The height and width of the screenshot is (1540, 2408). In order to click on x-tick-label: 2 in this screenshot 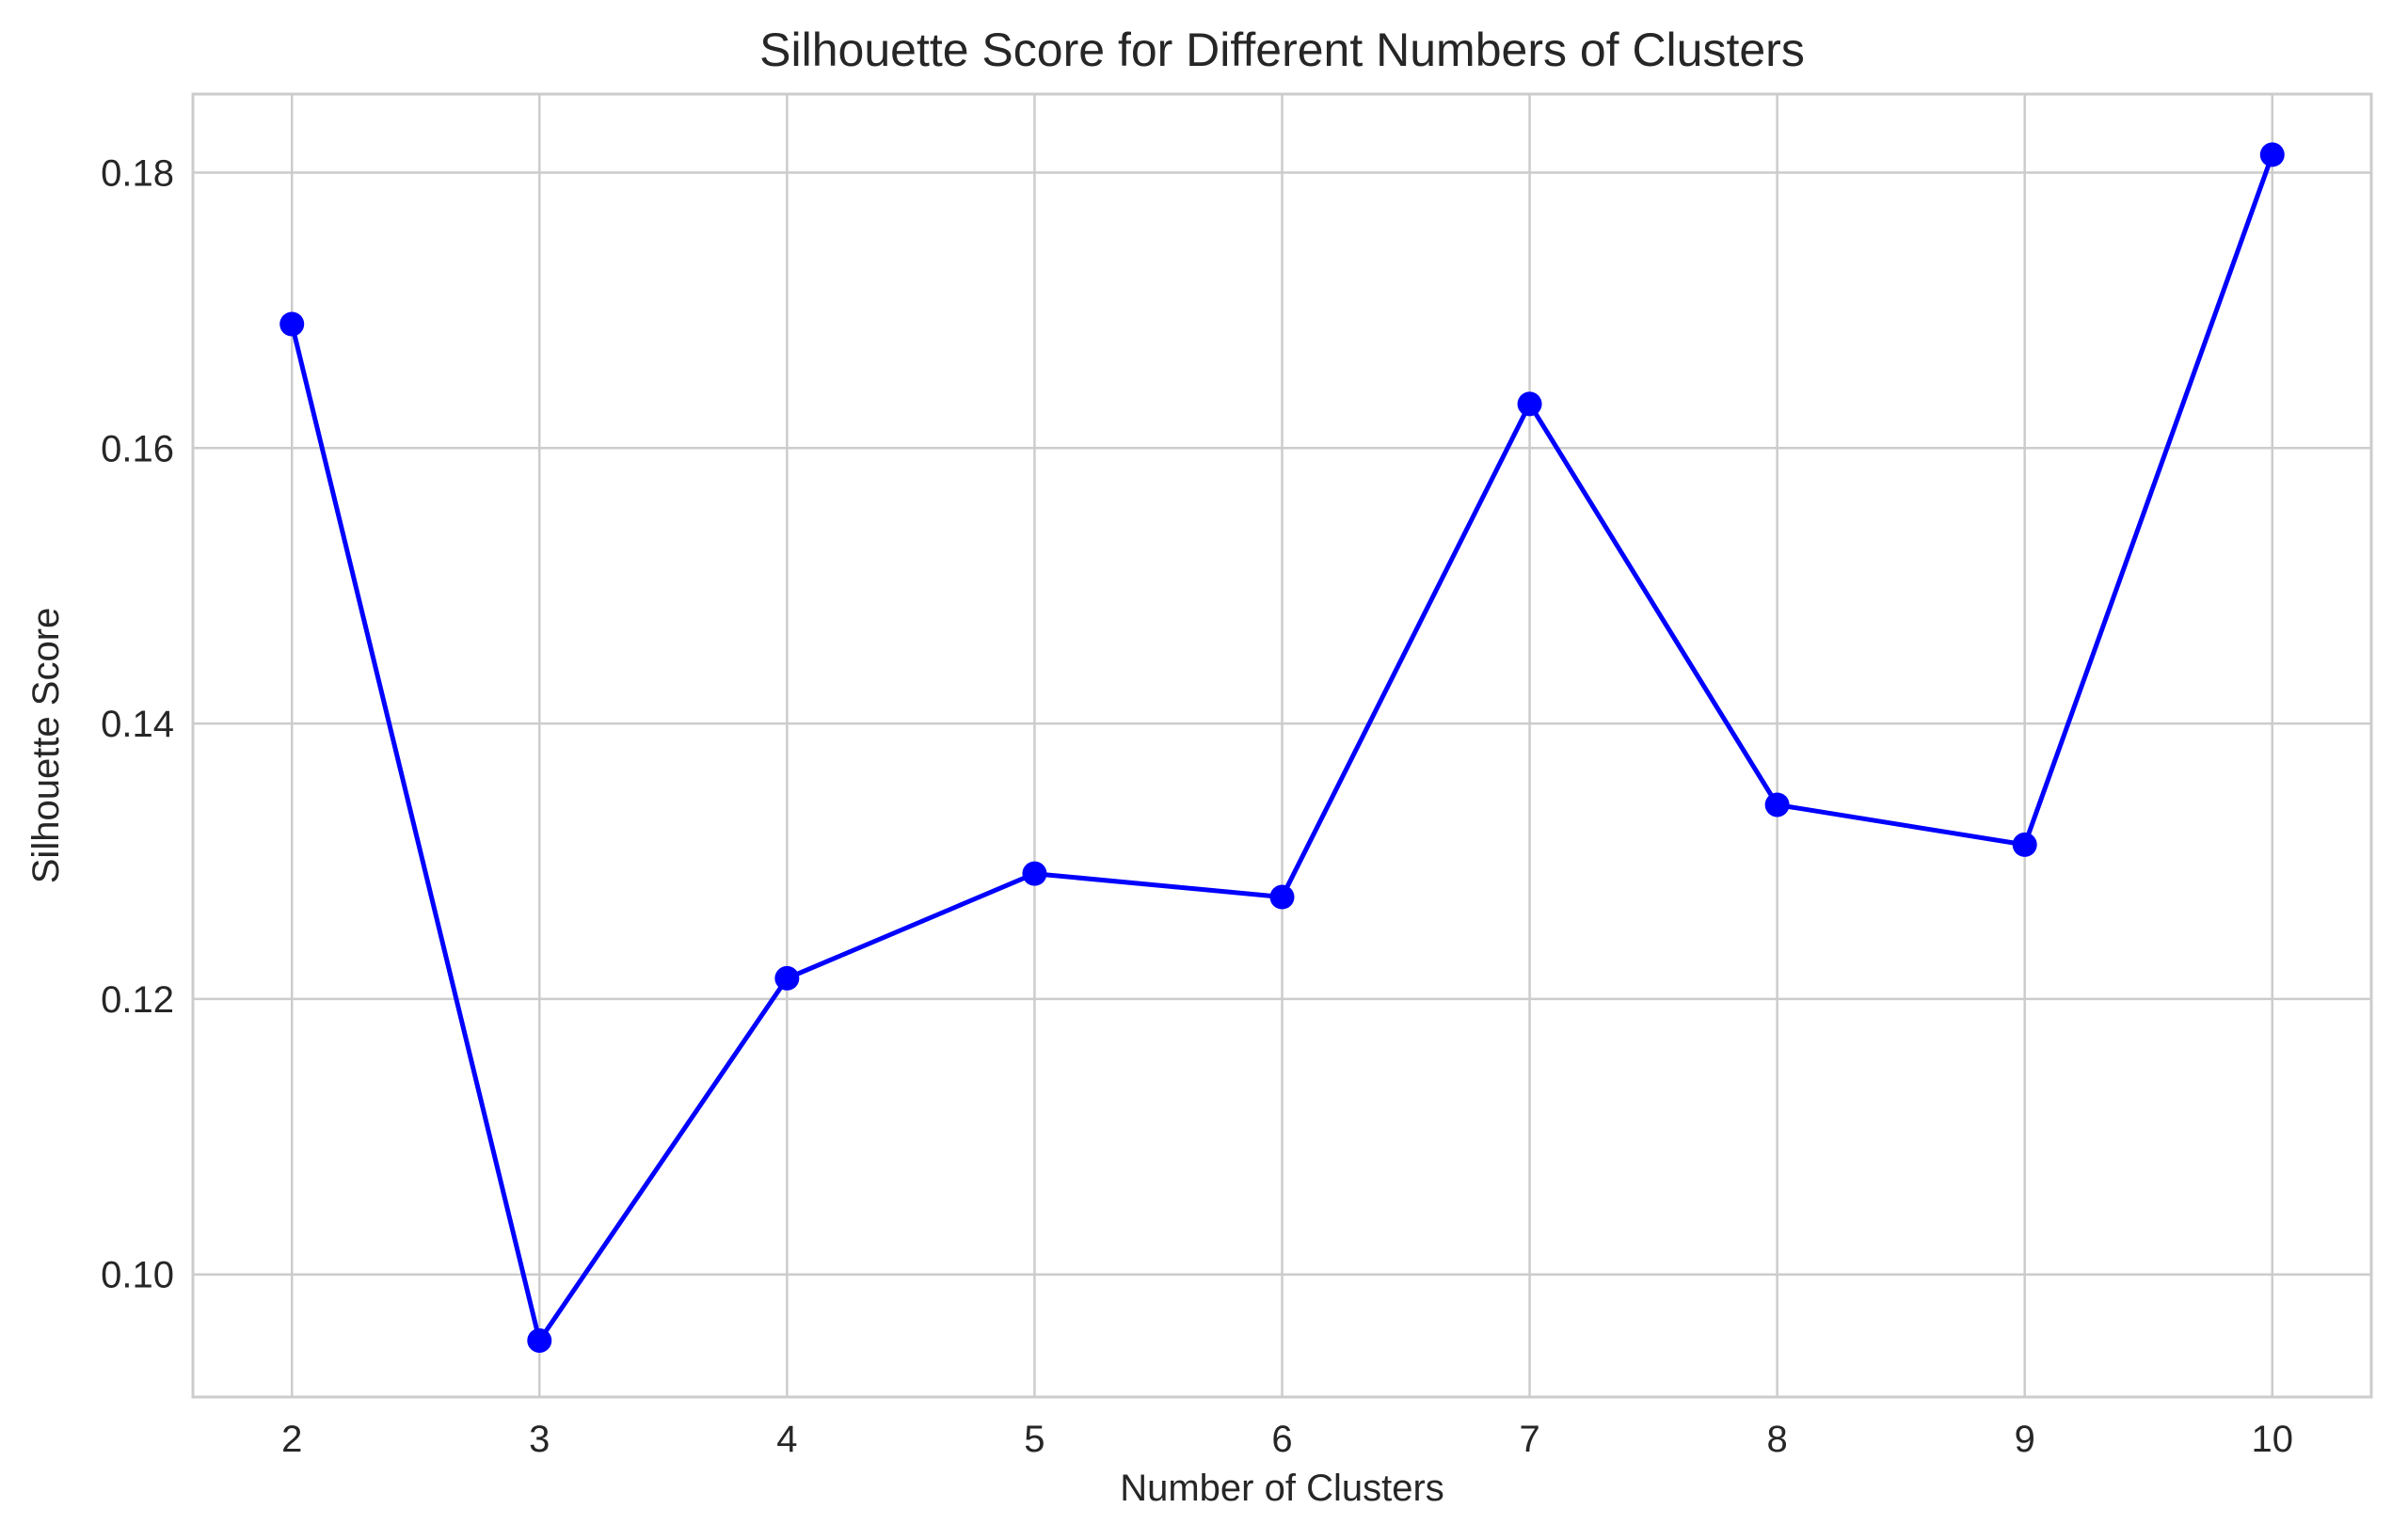, I will do `click(291, 1439)`.